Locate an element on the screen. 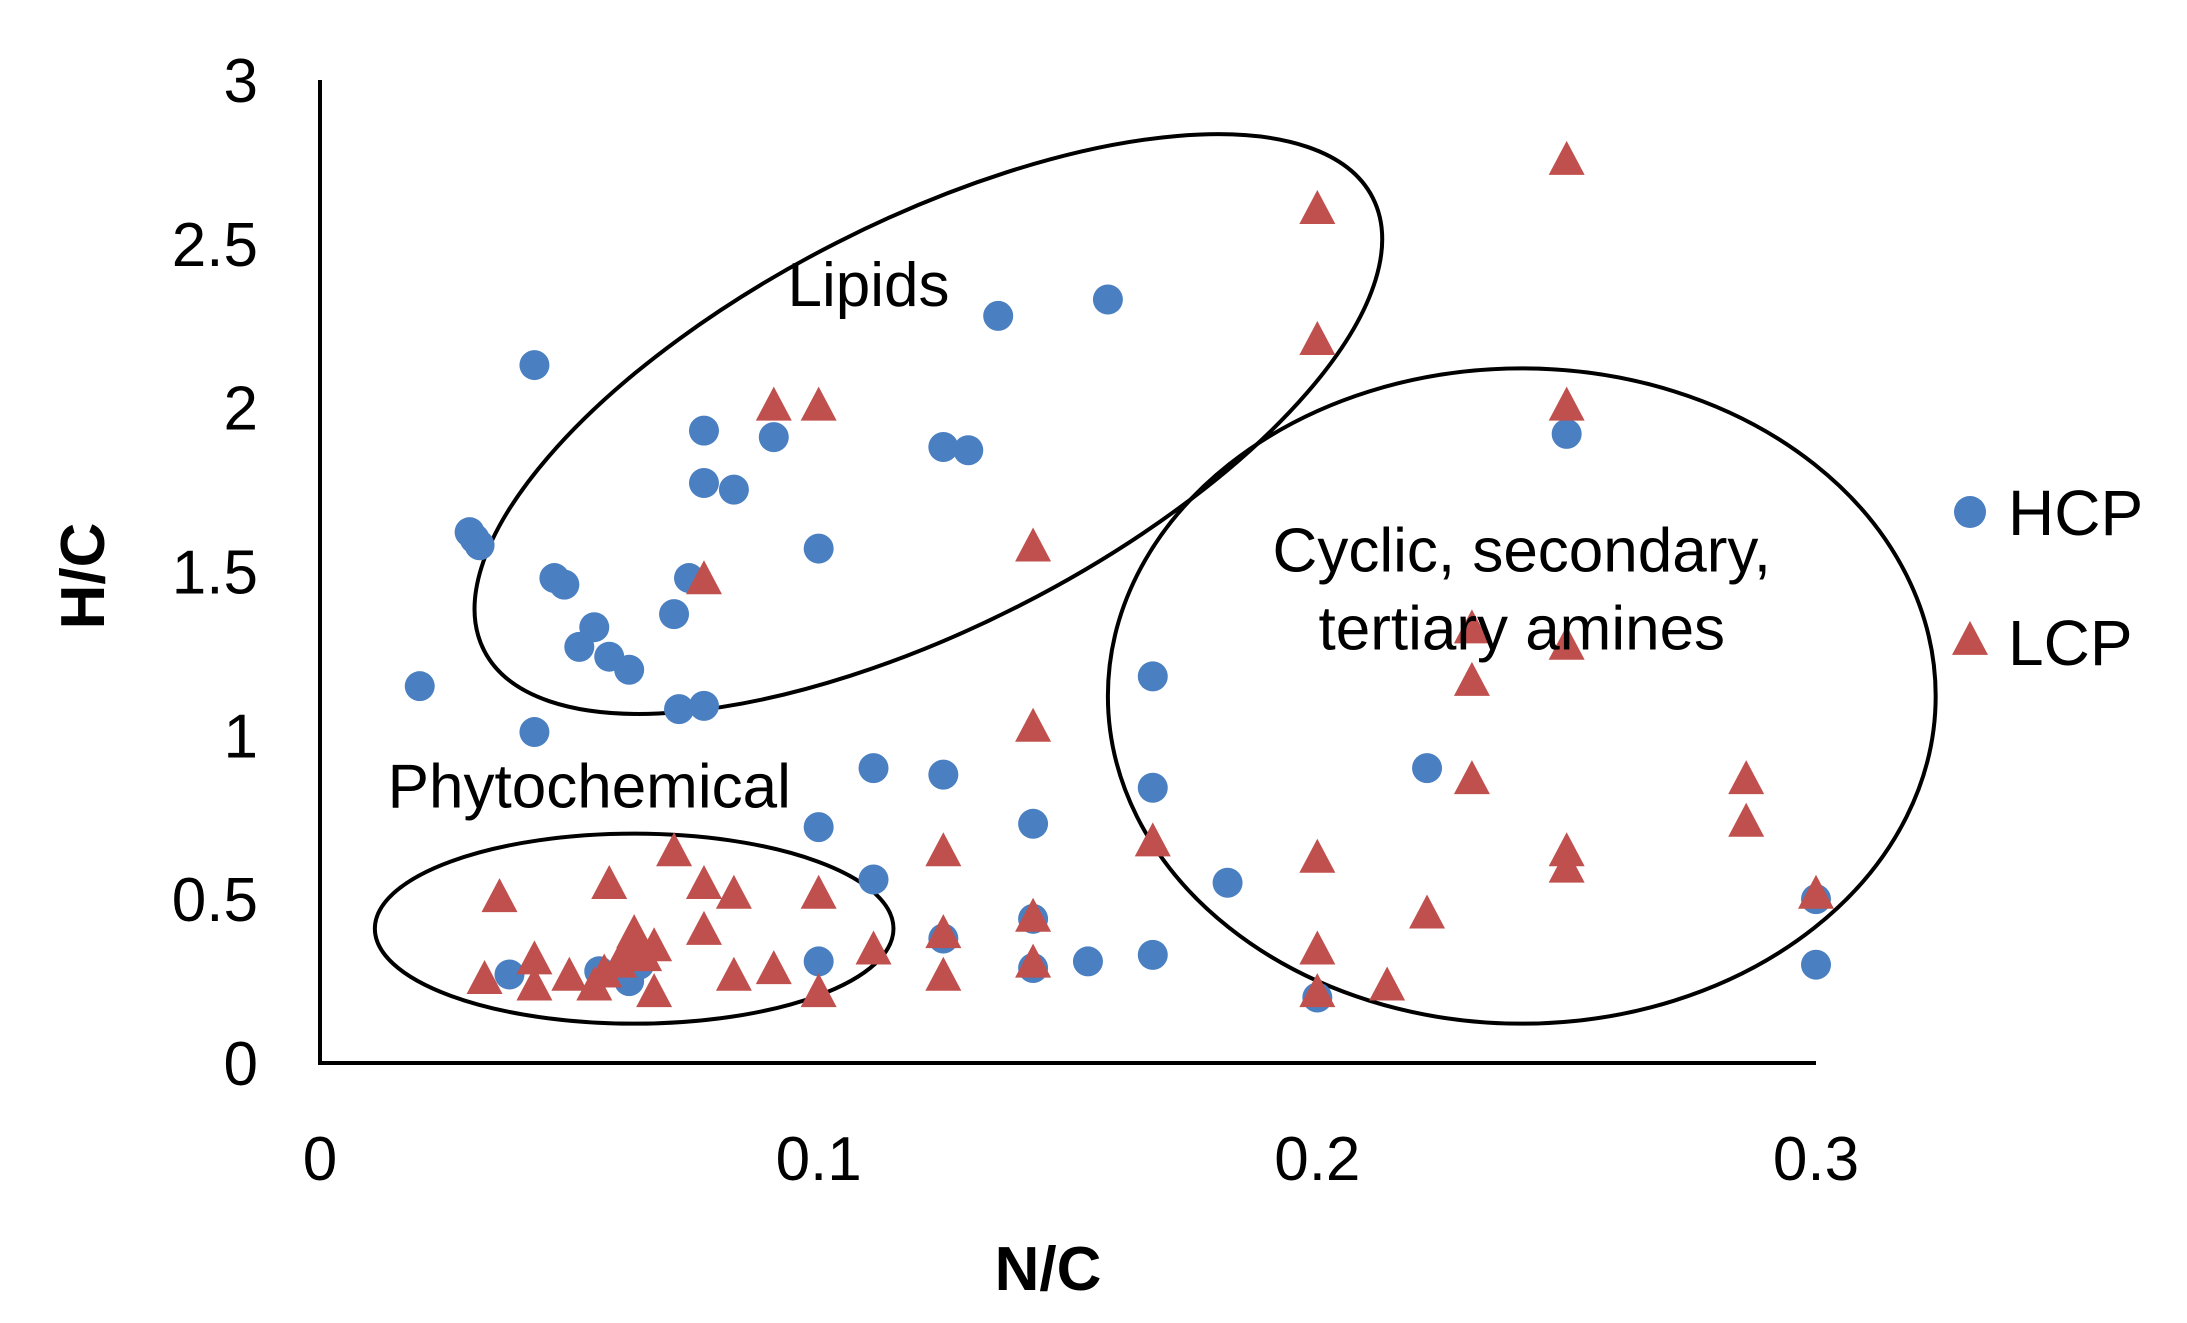 Image resolution: width=2187 pixels, height=1323 pixels. legend: HCP LCP is located at coordinates (2047, 578).